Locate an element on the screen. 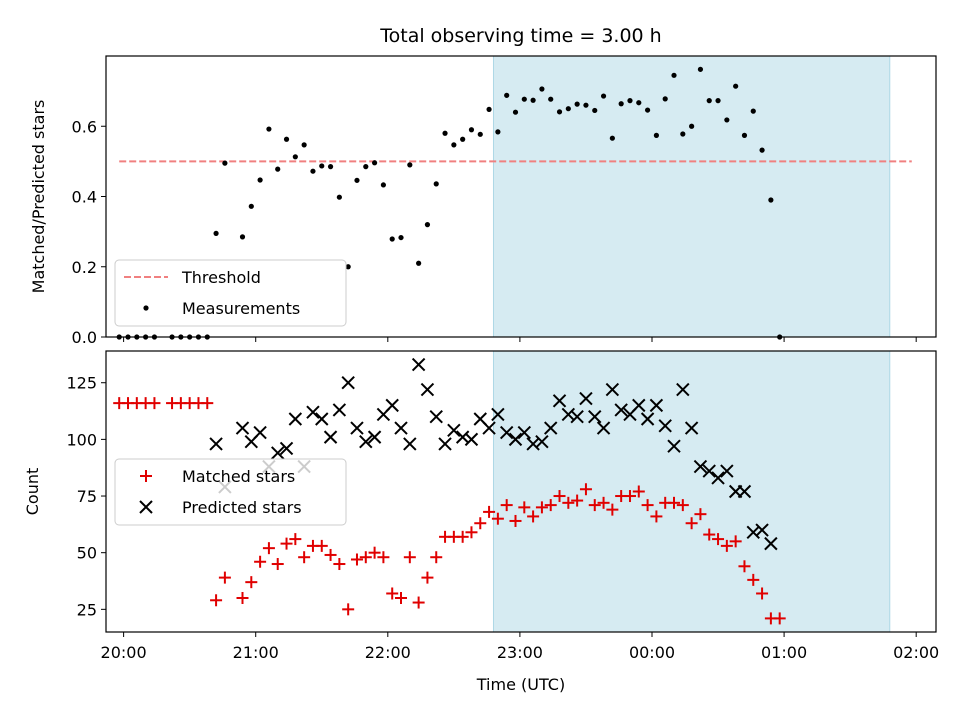 This screenshot has height=720, width=960. x-tick-label: 20:00 is located at coordinates (124, 652).